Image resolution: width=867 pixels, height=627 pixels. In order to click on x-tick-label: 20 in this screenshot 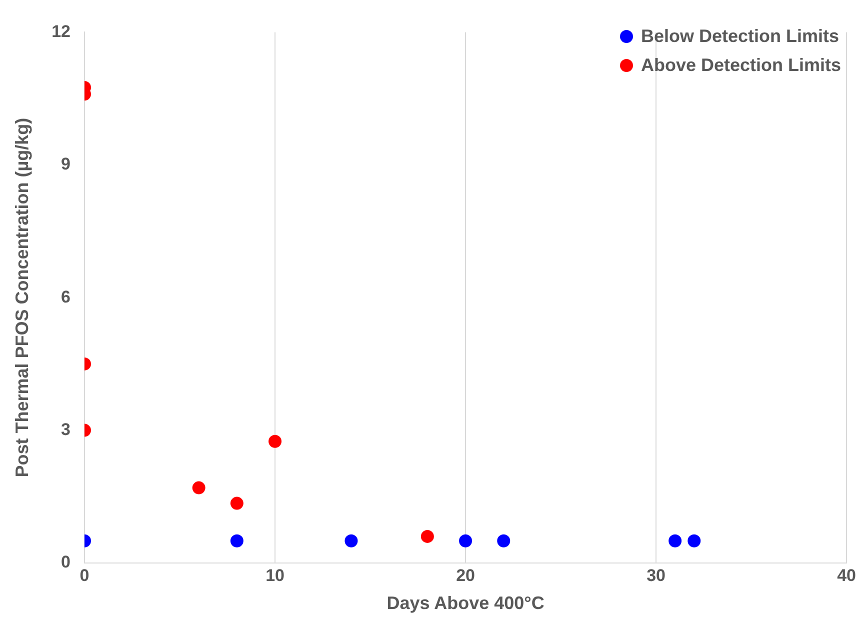, I will do `click(465, 575)`.